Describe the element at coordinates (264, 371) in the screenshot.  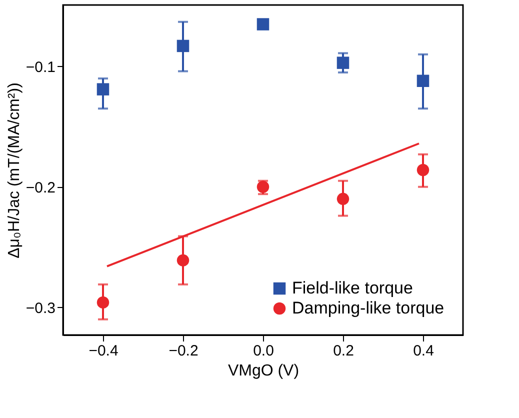
I see `x-axis-title: VMgO (V)` at that location.